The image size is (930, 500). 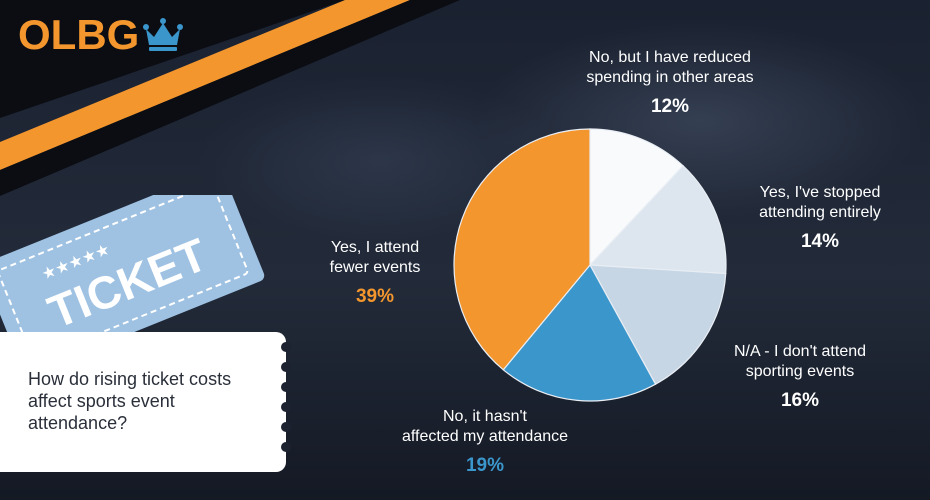 I want to click on label-line: Yes, I attend, so click(x=375, y=247).